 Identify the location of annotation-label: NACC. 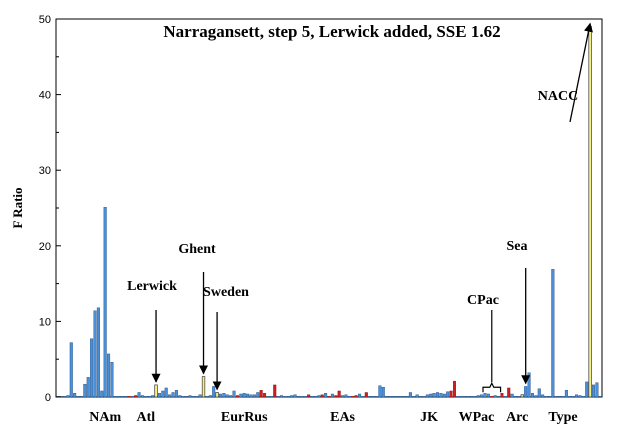
(558, 96).